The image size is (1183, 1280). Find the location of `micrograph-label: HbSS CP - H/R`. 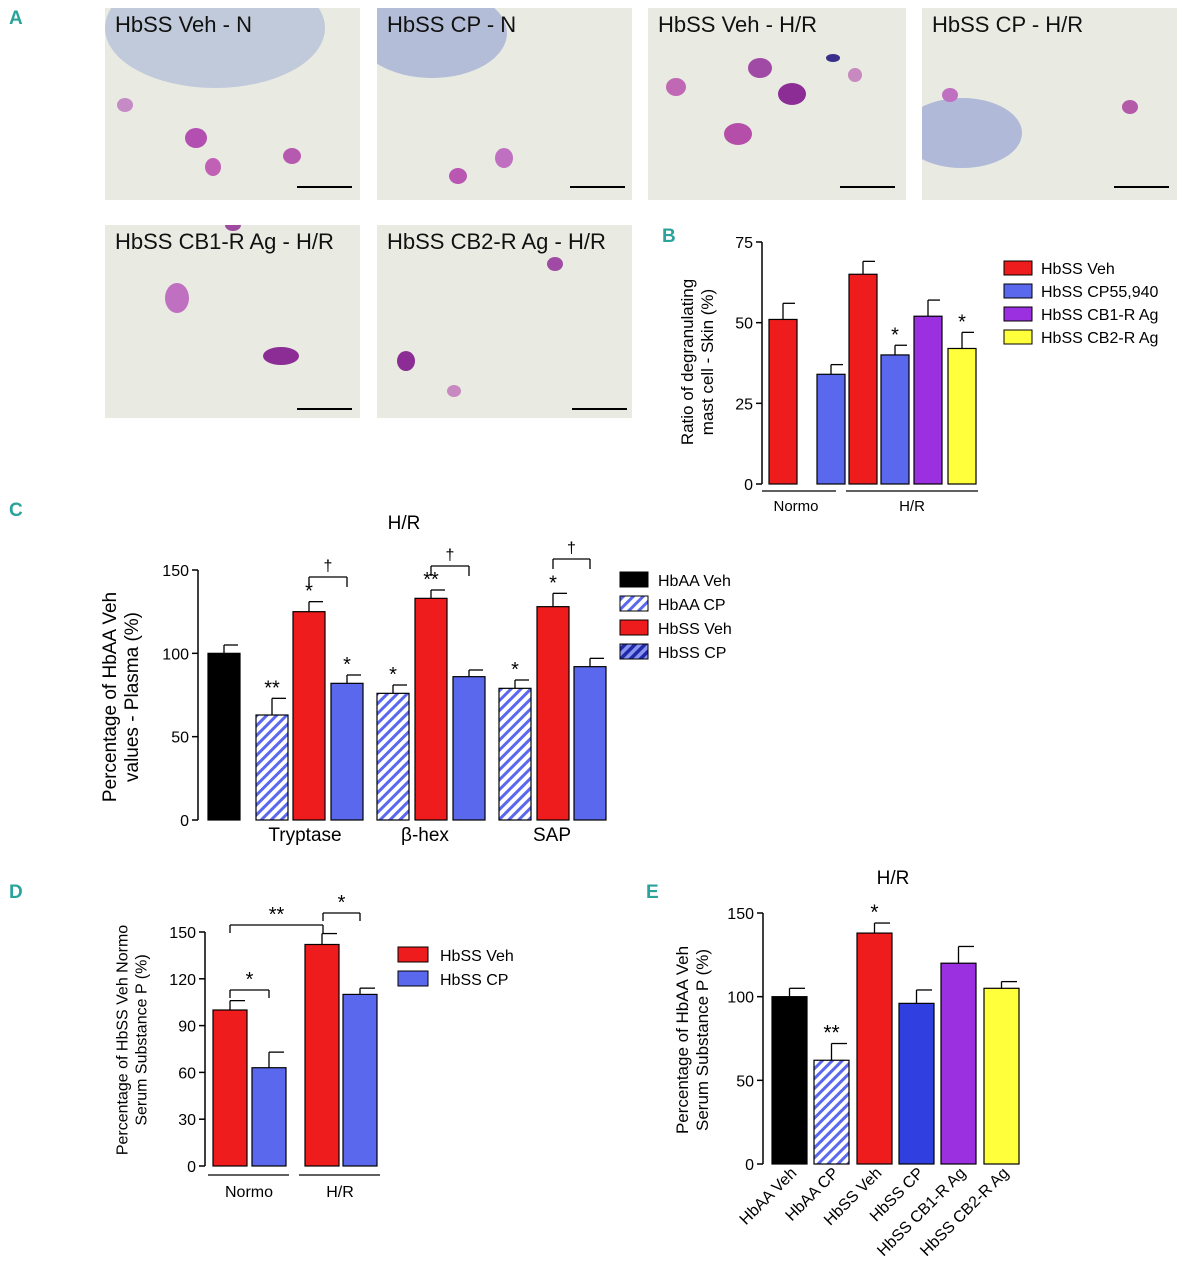

micrograph-label: HbSS CP - H/R is located at coordinates (1008, 24).